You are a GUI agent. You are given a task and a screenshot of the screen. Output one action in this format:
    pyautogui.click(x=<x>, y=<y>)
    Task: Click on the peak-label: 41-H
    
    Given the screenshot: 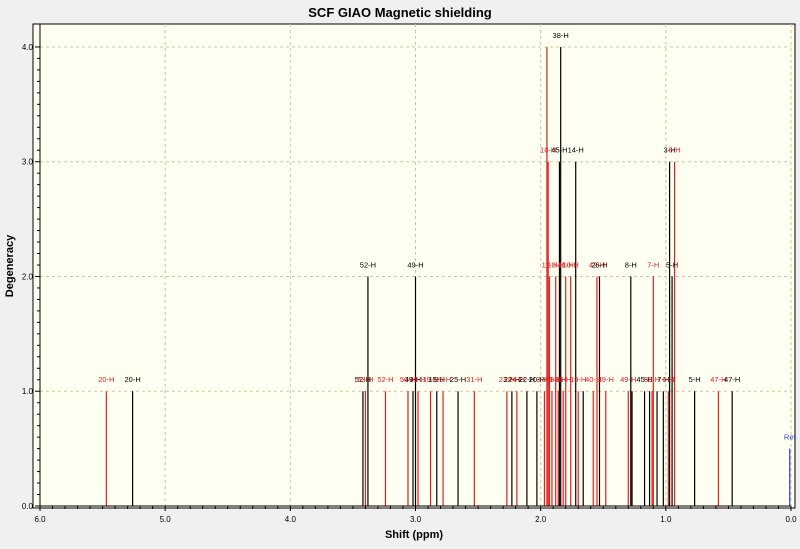 What is the action you would take?
    pyautogui.click(x=566, y=264)
    